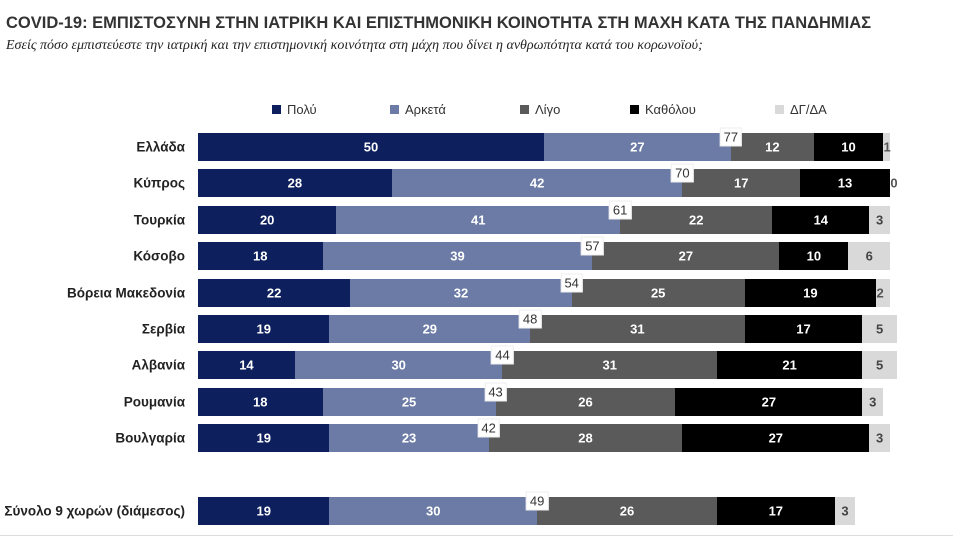 This screenshot has height=540, width=953. Describe the element at coordinates (571, 283) in the screenshot. I see `total-label: 54` at that location.